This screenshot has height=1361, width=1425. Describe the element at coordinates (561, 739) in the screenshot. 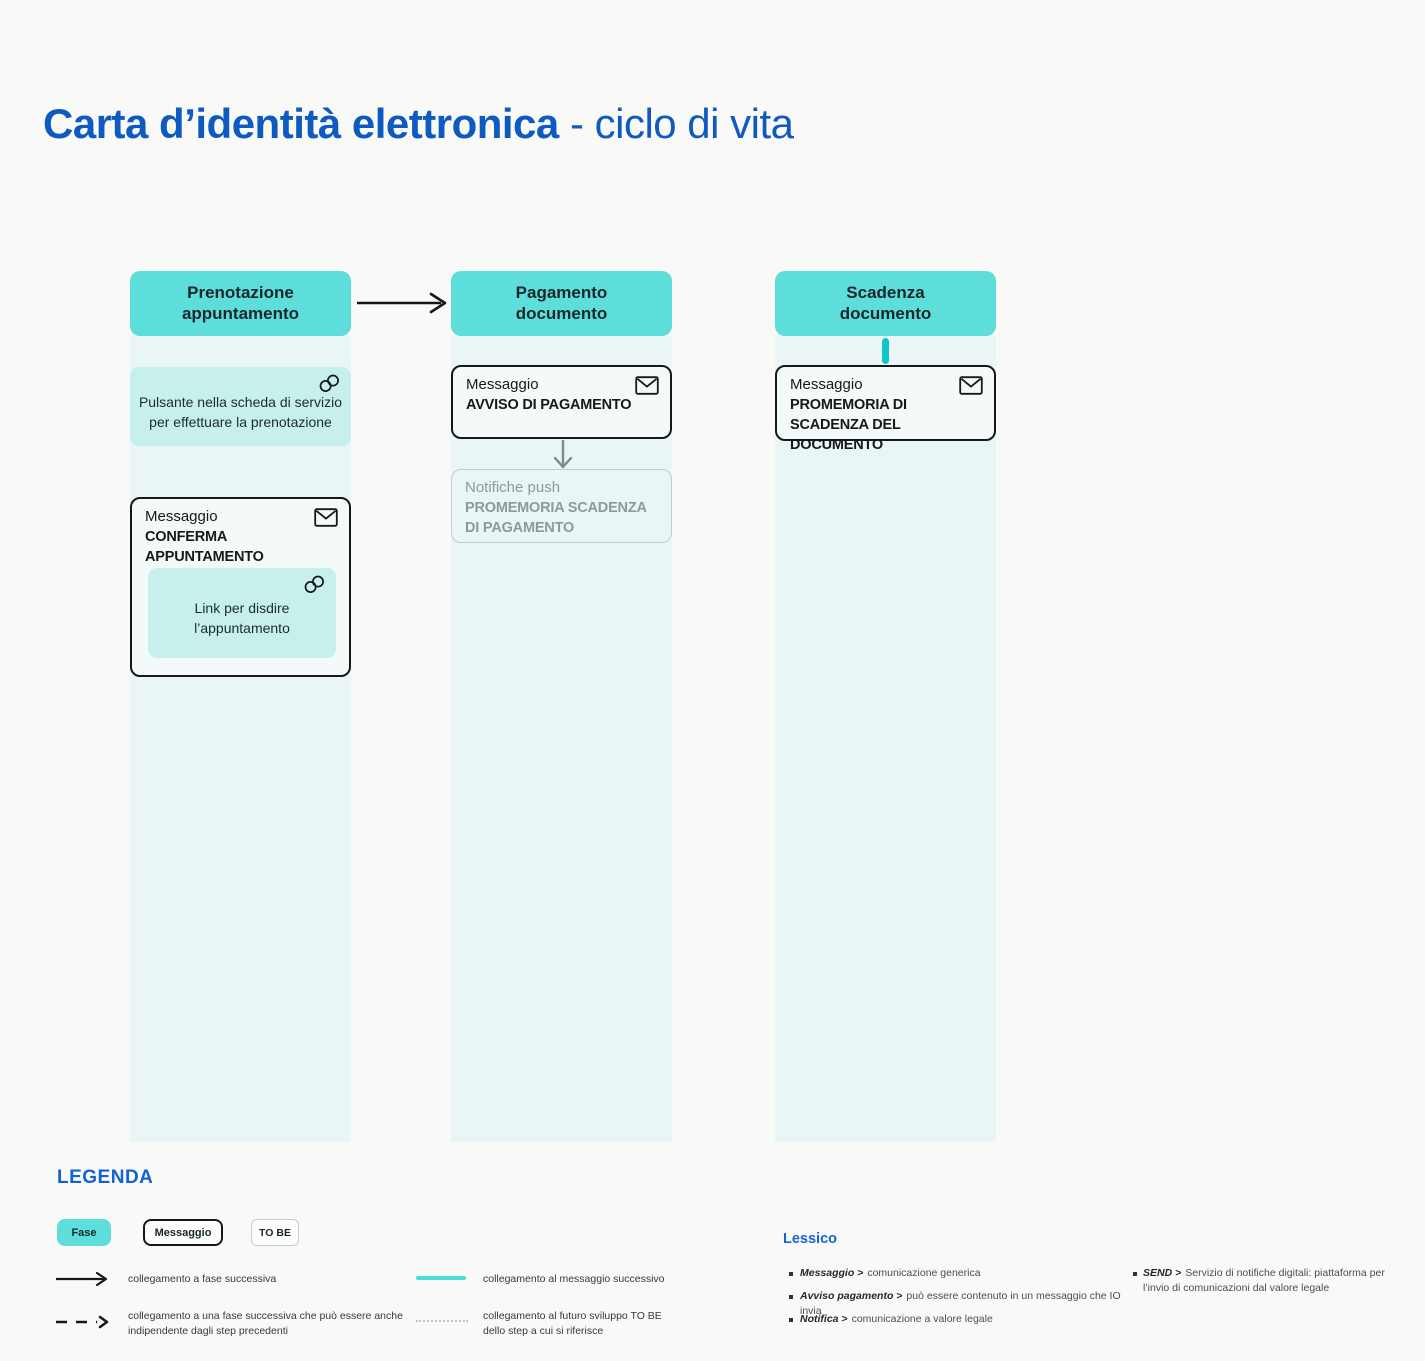

I see `phase-lane-pagamento` at that location.